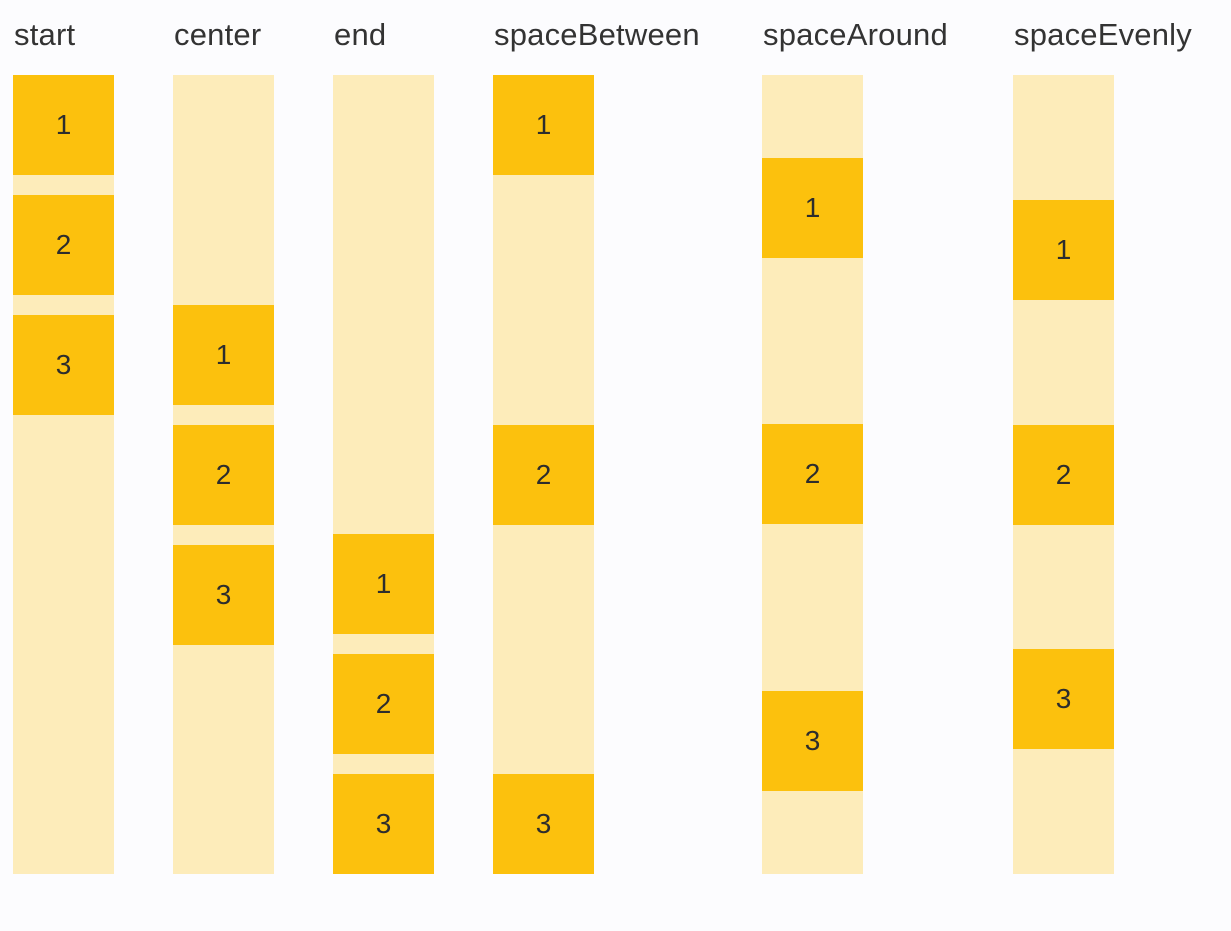  Describe the element at coordinates (45, 34) in the screenshot. I see `alignment-label-start: start` at that location.